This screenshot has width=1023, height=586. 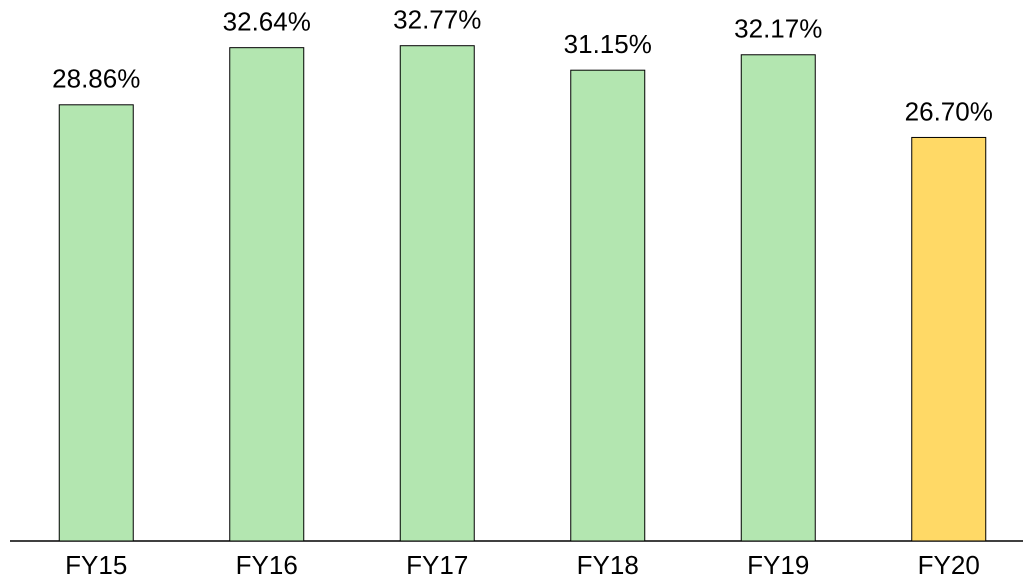 I want to click on x-tick-label: FY18, so click(x=608, y=565).